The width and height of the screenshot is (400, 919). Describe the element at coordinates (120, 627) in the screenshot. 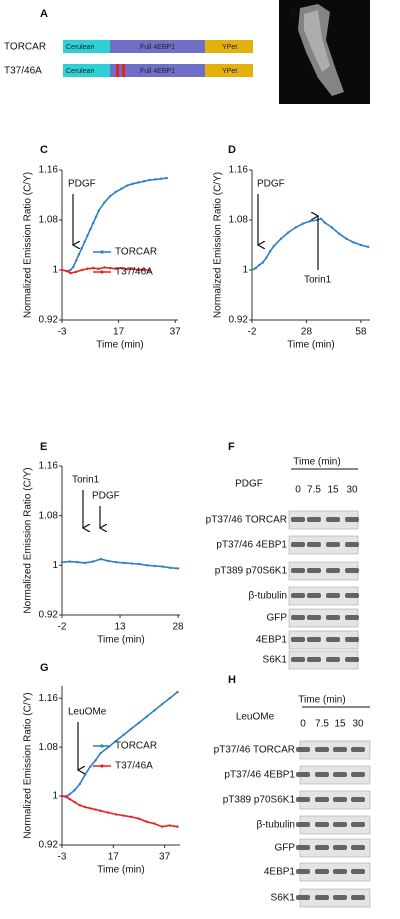

I see `x-tick-label: 13` at that location.